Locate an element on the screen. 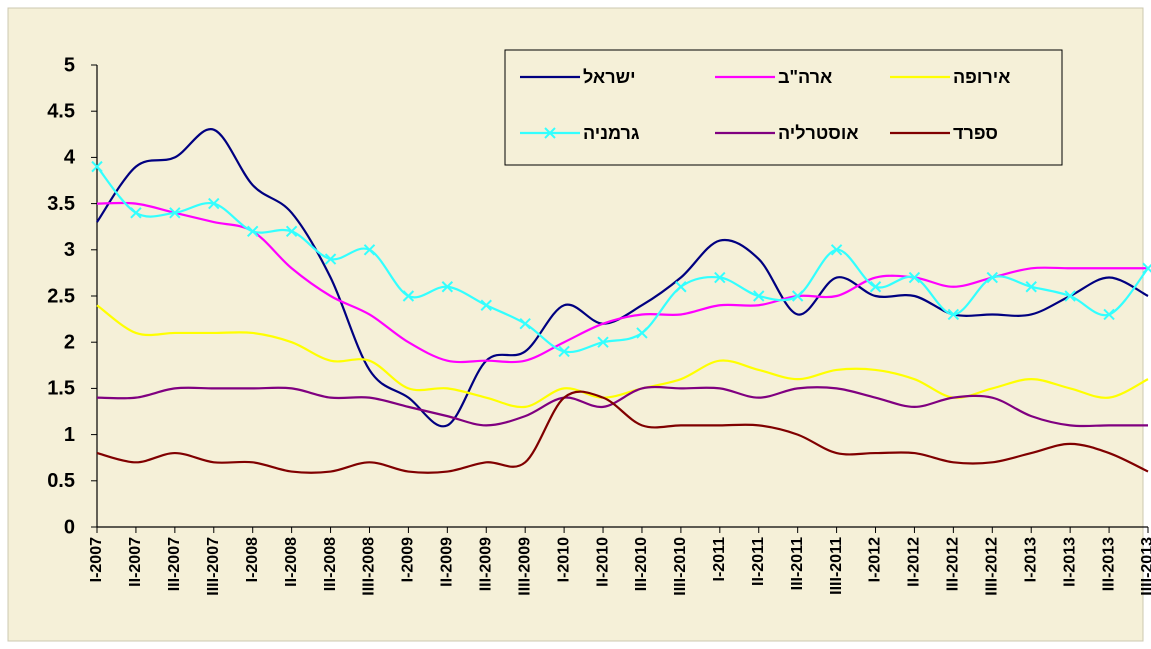 This screenshot has height=649, width=1151. y-tick-label: 4.5 is located at coordinates (61, 111).